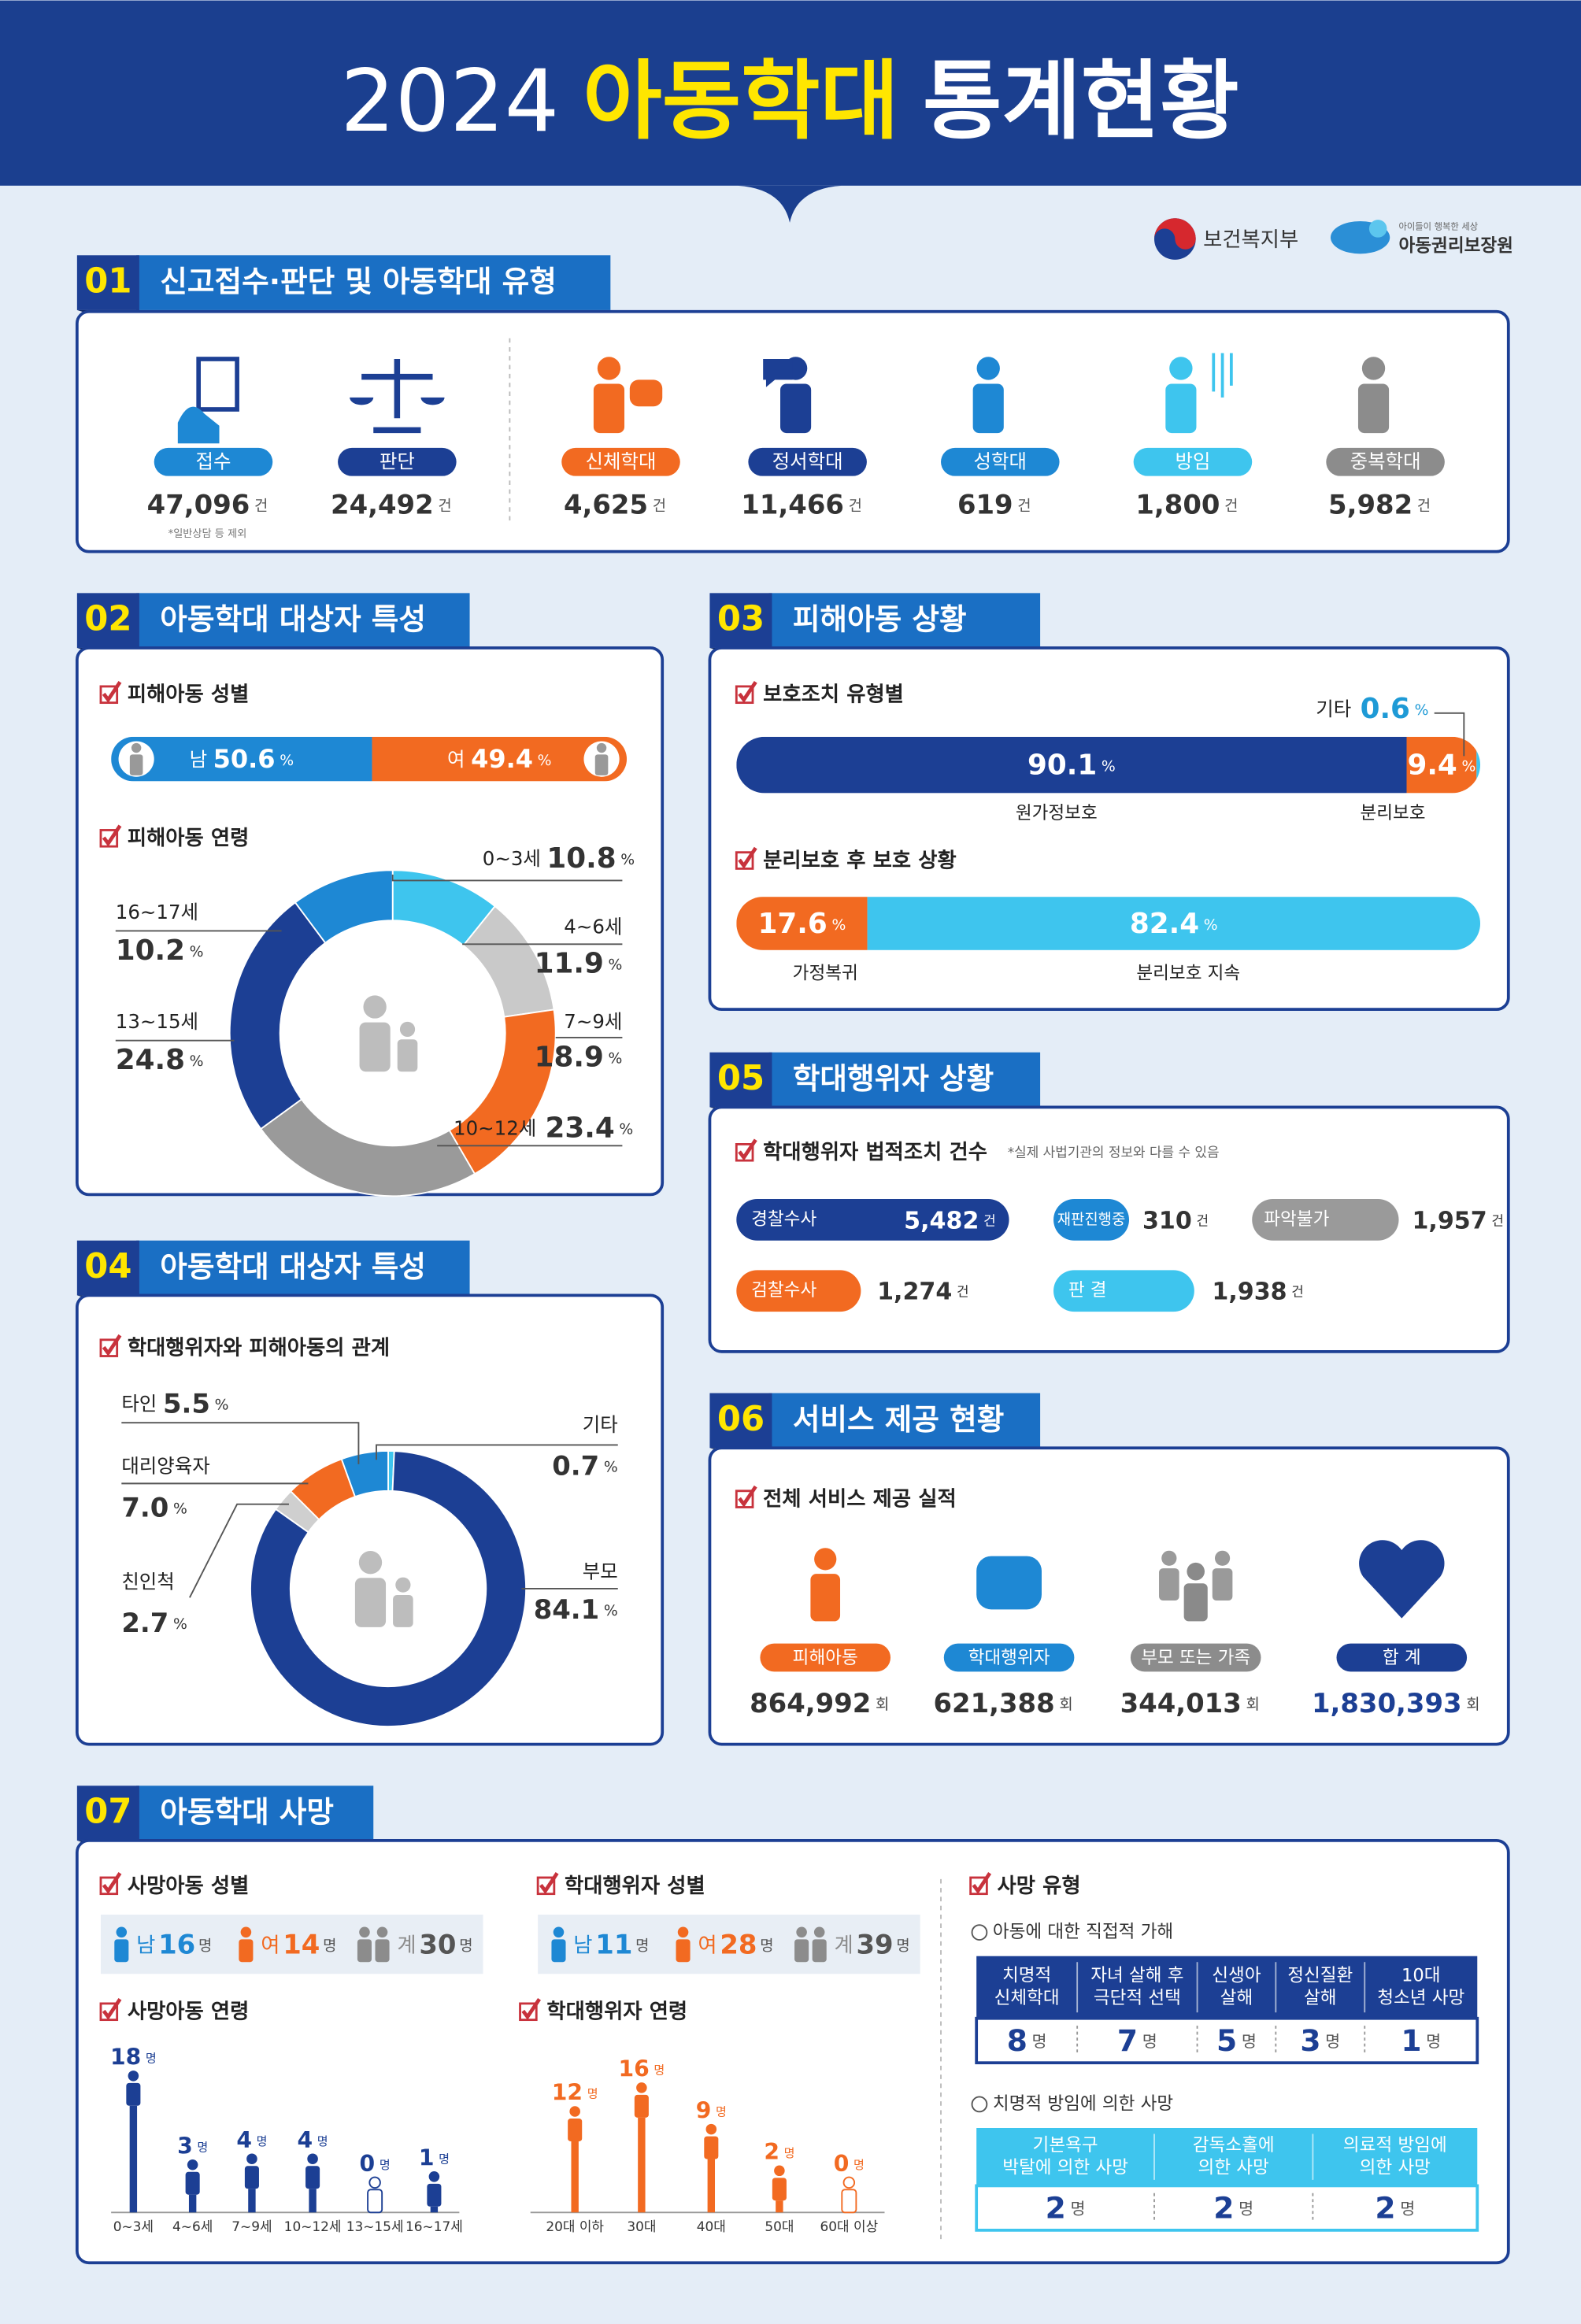  I want to click on value-label: 1,957 건, so click(1457, 1220).